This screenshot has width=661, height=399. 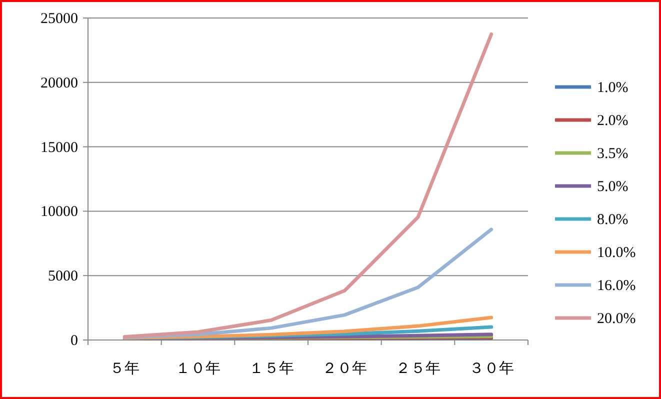 I want to click on legend-label: 3.5%, so click(x=612, y=154).